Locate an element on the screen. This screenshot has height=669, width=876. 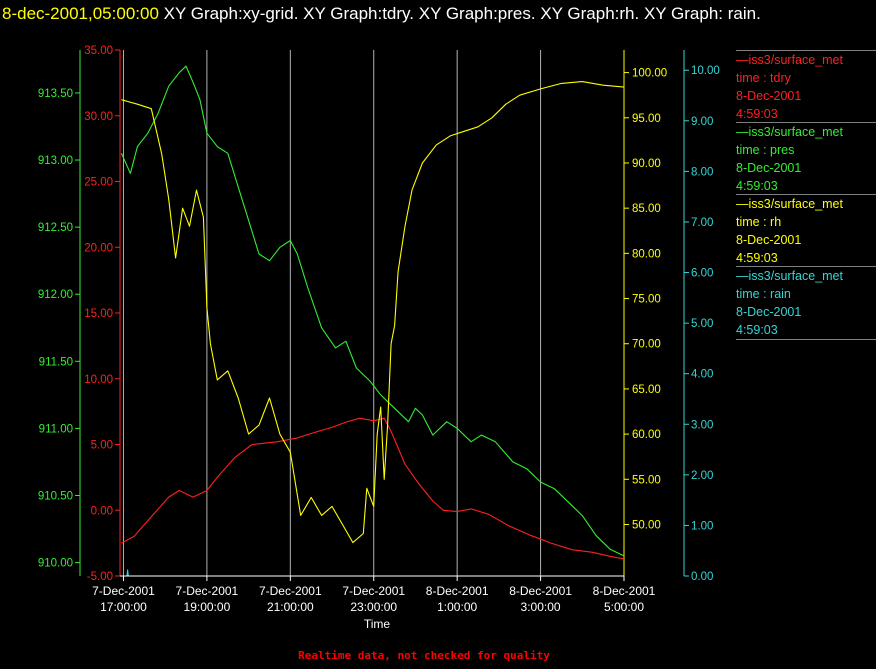
y-tick-label-tdry: 25.00 is located at coordinates (98, 183).